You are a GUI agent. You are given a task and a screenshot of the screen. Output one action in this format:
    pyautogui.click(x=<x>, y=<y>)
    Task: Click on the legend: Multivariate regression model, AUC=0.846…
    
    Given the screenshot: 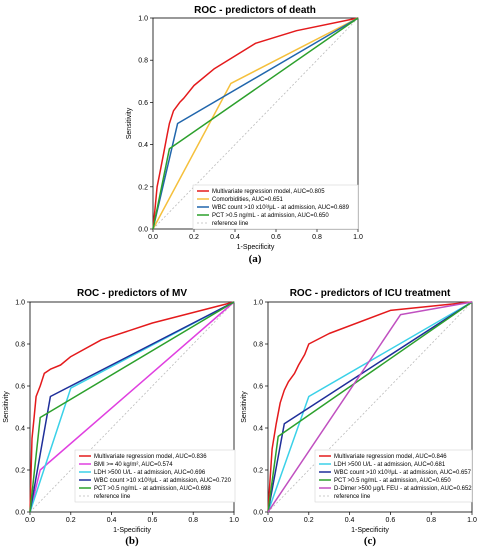 What is the action you would take?
    pyautogui.click(x=393, y=476)
    